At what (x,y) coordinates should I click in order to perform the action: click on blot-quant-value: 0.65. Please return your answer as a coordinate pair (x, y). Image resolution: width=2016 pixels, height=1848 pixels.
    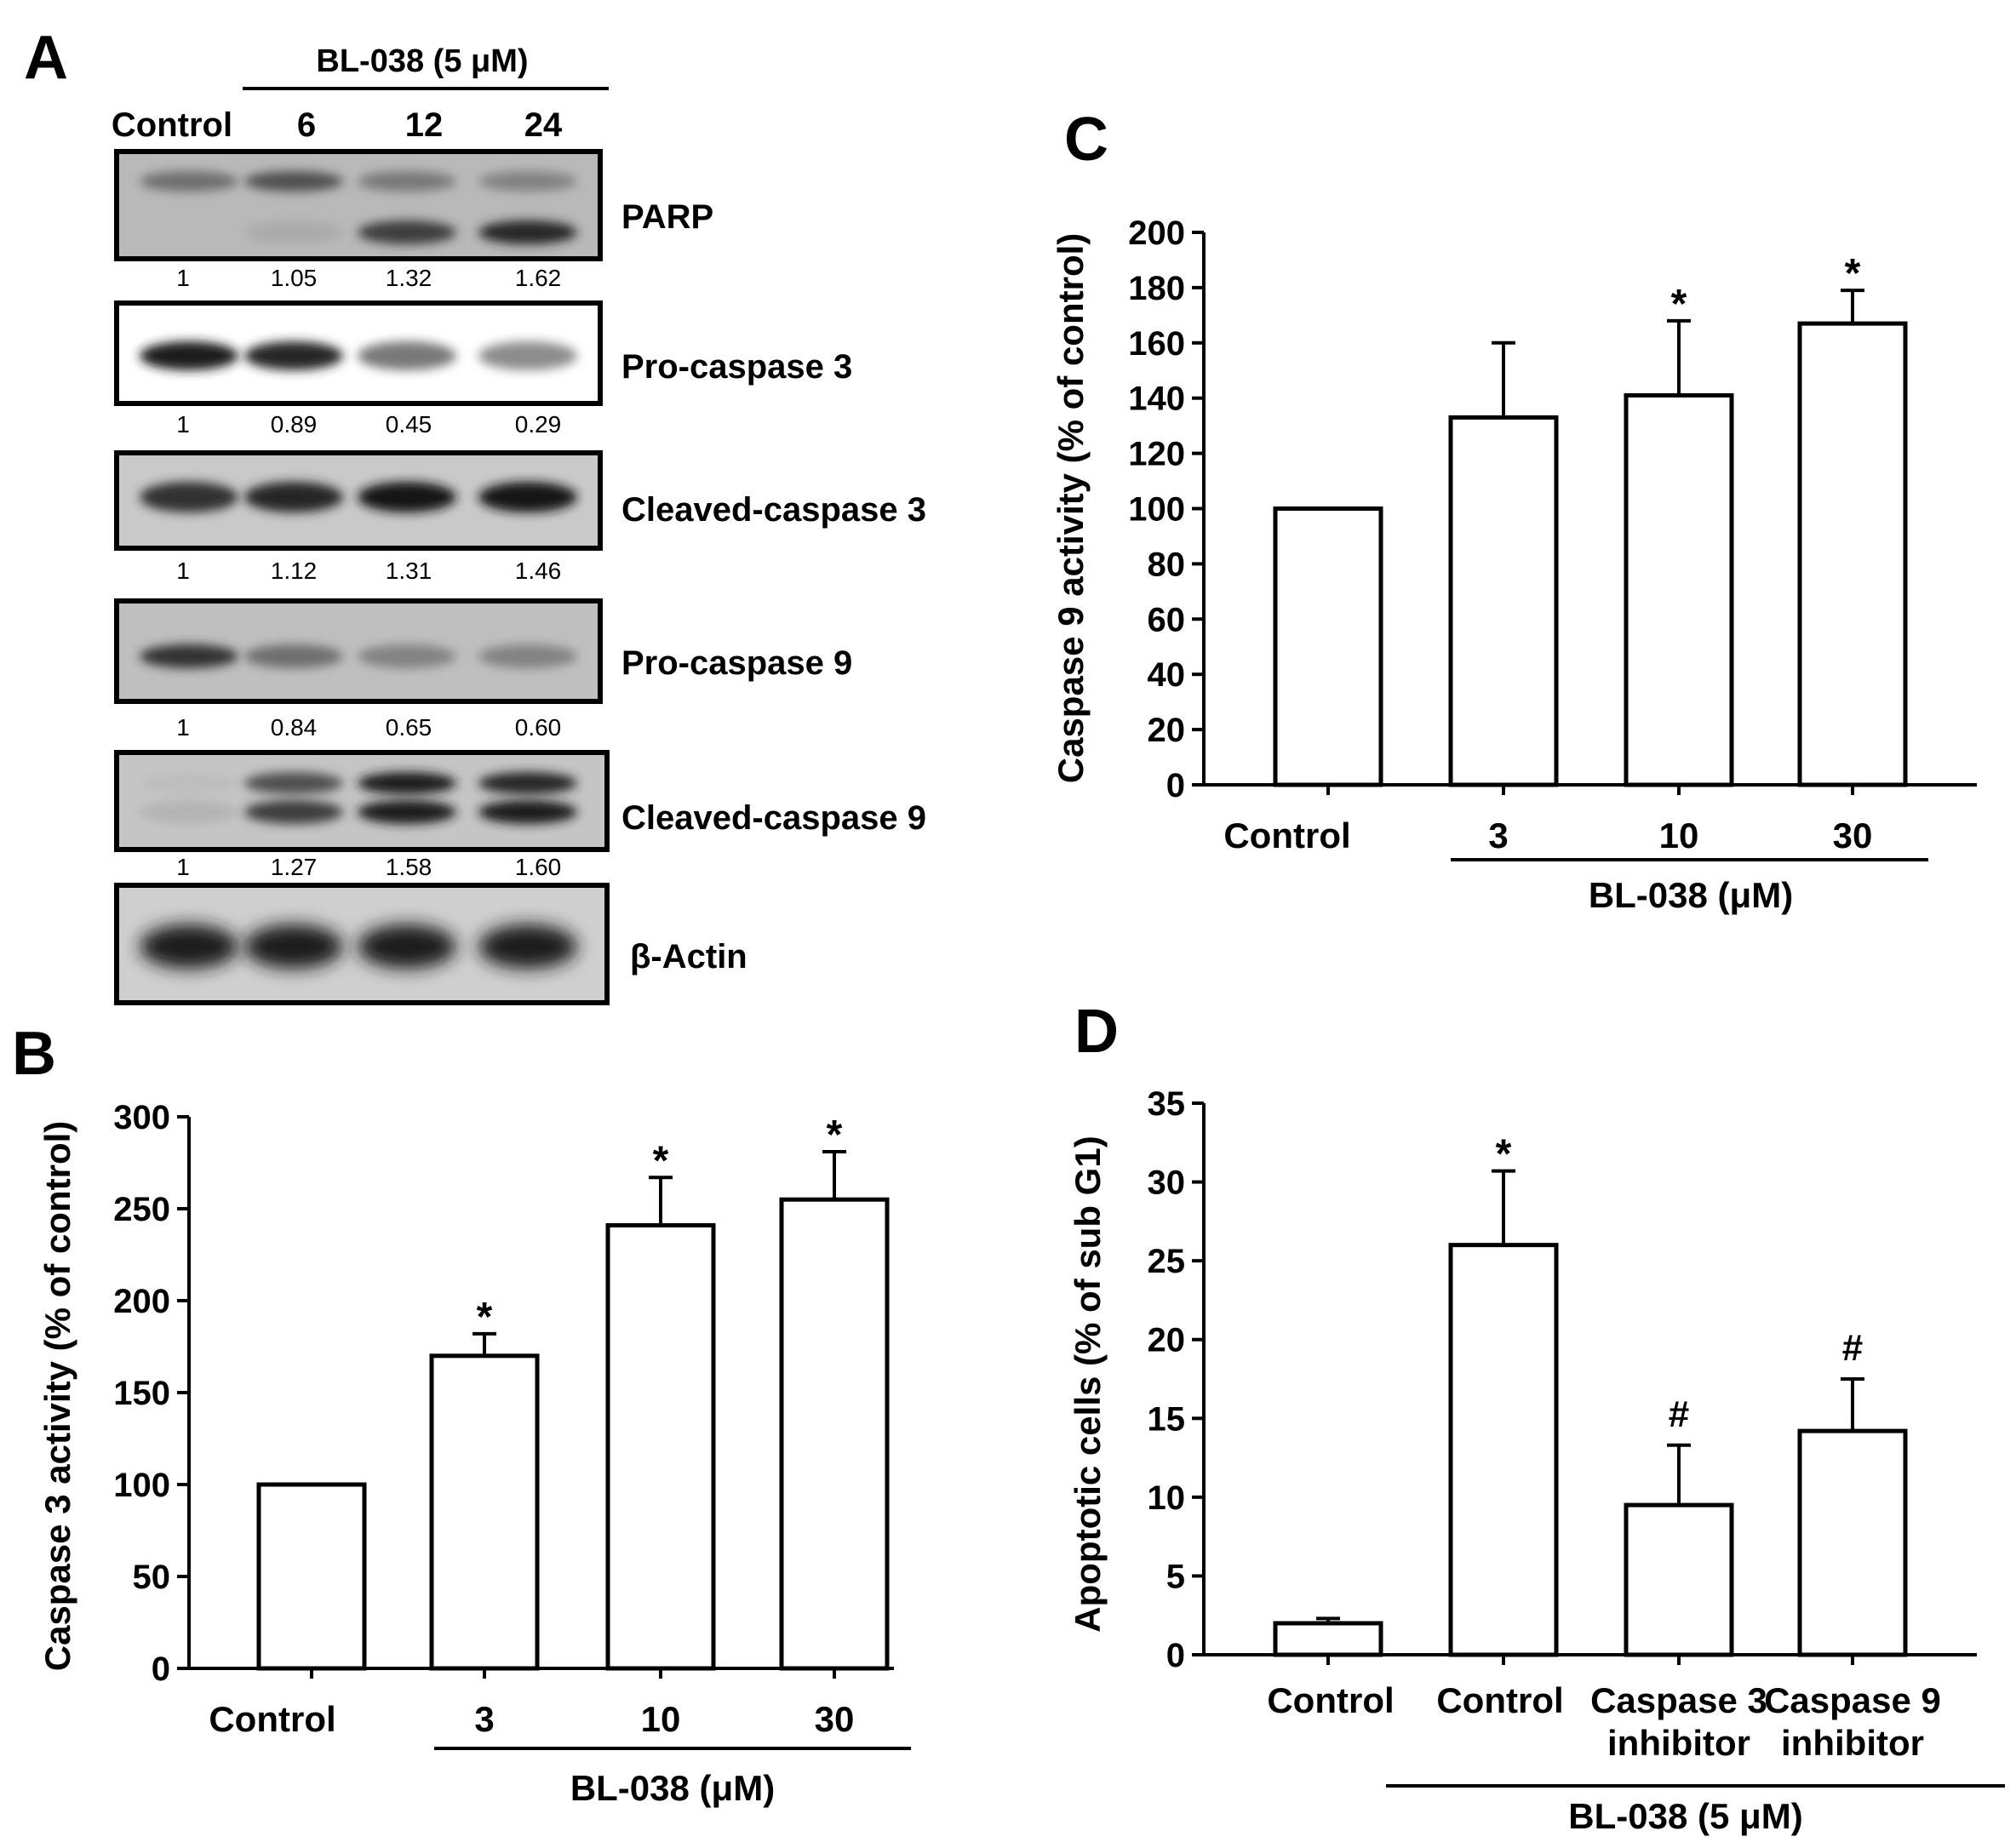
    Looking at the image, I should click on (409, 727).